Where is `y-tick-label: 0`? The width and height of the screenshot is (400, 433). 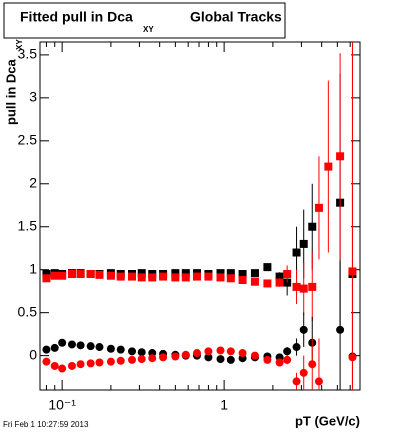
y-tick-label: 0 is located at coordinates (33, 354).